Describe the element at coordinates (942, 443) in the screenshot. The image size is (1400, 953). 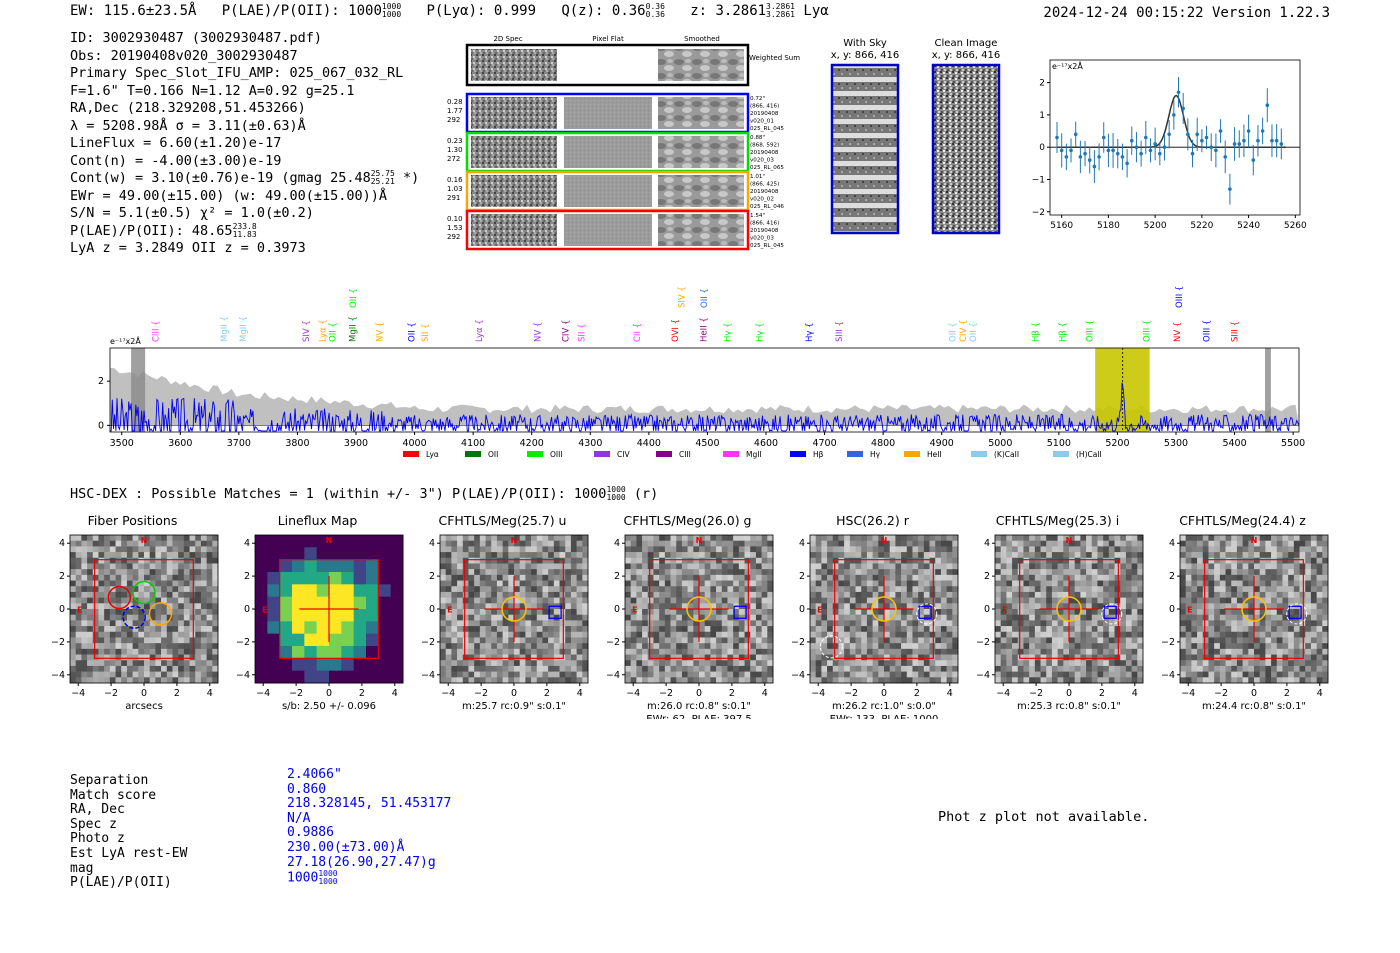
I see `x-tick-label: 4900` at that location.